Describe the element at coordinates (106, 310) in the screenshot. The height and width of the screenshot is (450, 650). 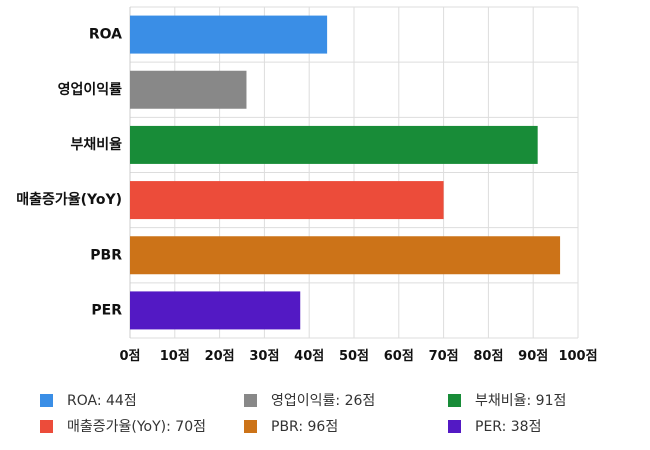
I see `y-tick-label: PER` at that location.